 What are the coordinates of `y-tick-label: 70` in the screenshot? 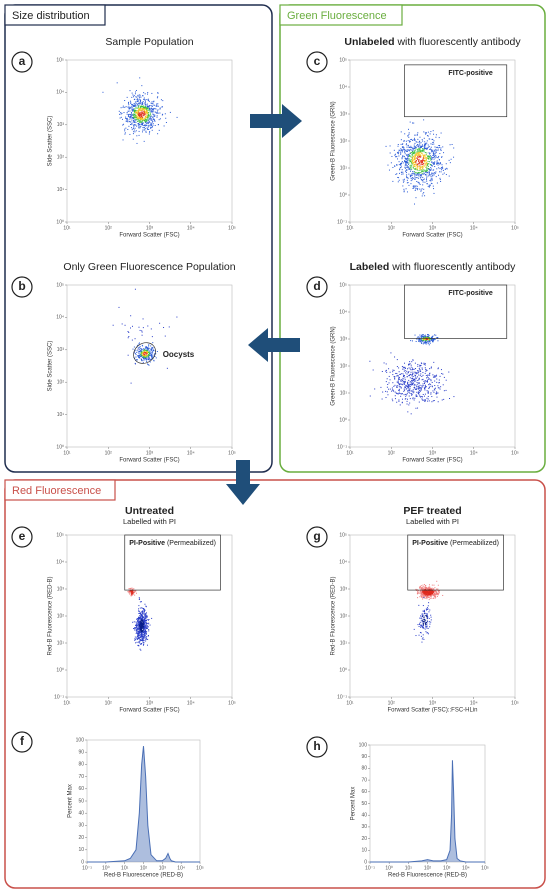 It's located at (364, 780).